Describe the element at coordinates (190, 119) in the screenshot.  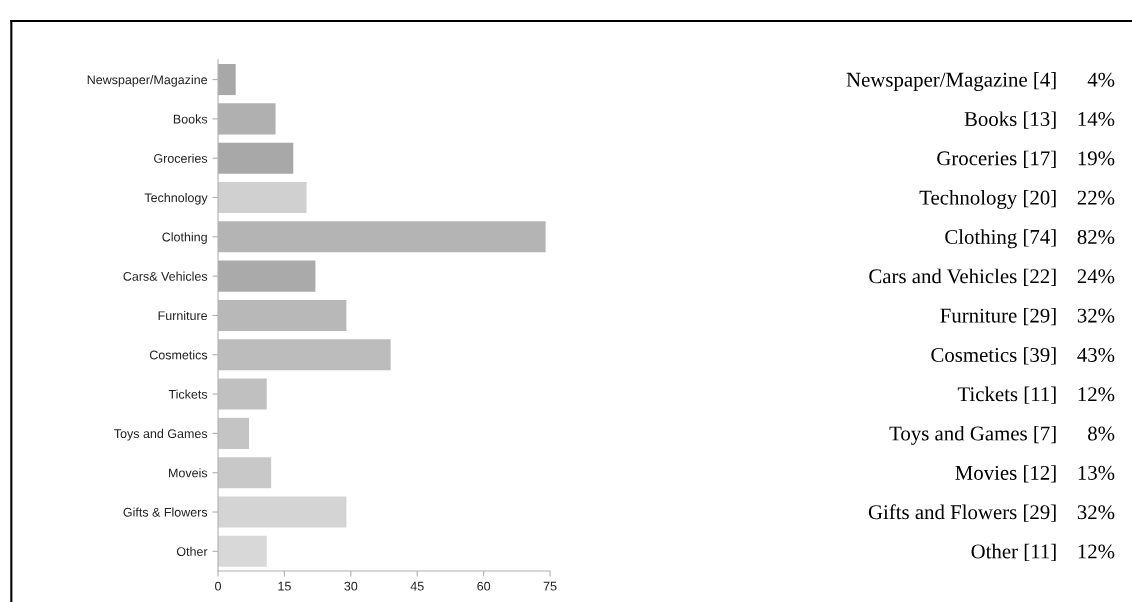
I see `y-tick-label: Books` at that location.